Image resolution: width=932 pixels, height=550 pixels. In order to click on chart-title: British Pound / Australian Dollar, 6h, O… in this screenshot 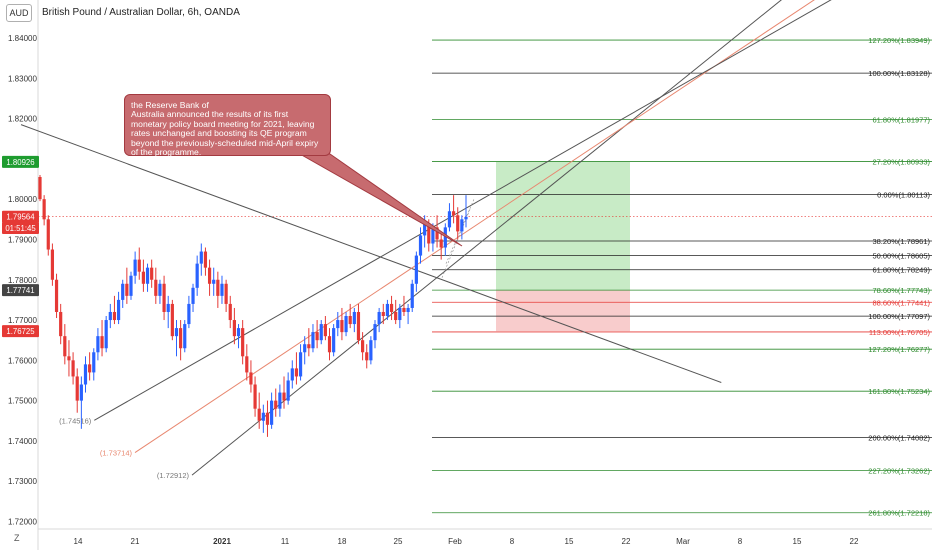, I will do `click(141, 12)`.